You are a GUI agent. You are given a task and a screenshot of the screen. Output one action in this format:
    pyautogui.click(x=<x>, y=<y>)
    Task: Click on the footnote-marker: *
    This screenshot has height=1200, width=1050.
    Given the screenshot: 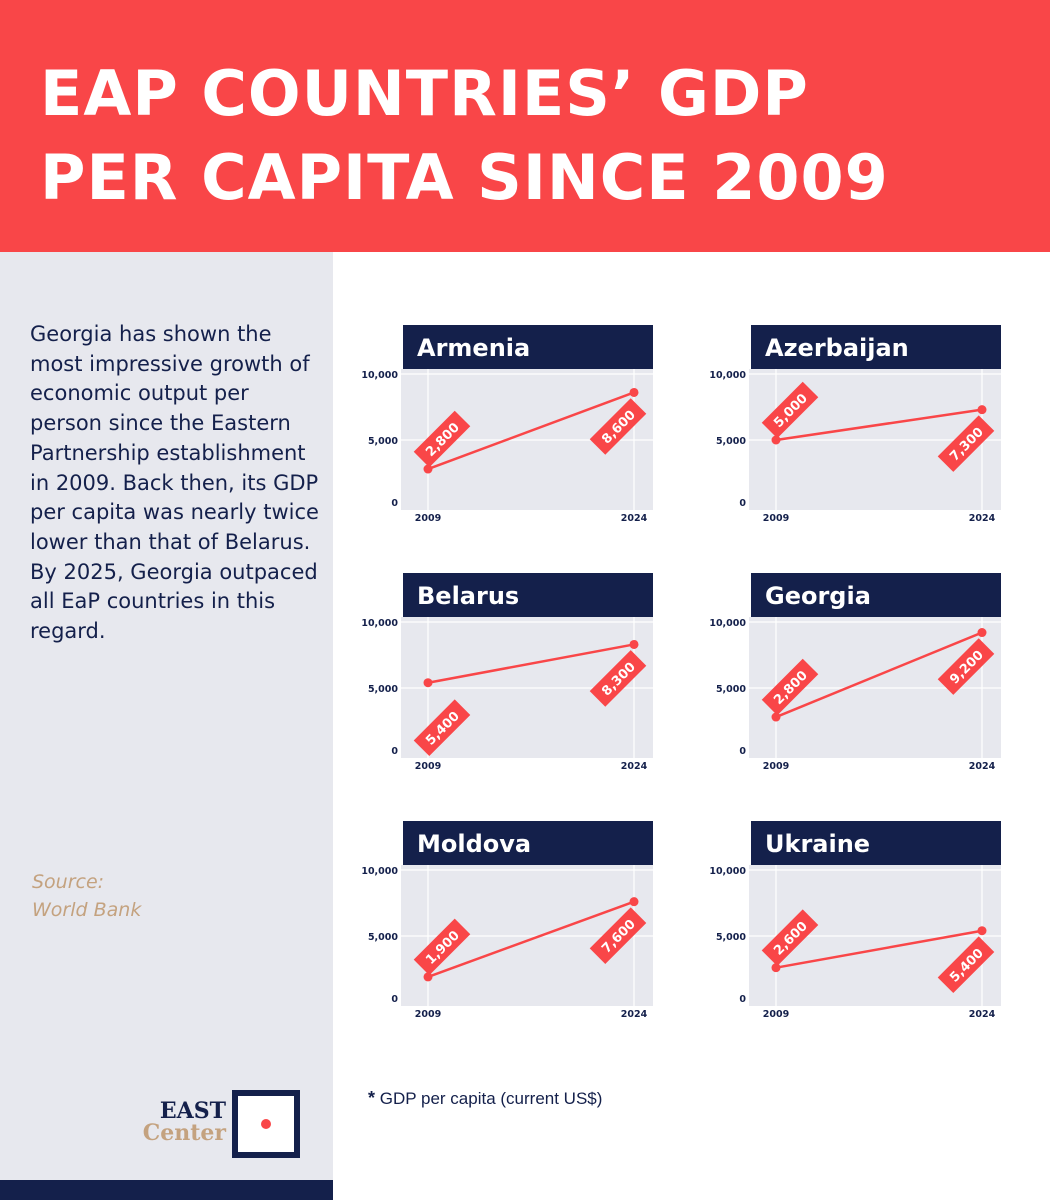 What is the action you would take?
    pyautogui.click(x=372, y=1098)
    